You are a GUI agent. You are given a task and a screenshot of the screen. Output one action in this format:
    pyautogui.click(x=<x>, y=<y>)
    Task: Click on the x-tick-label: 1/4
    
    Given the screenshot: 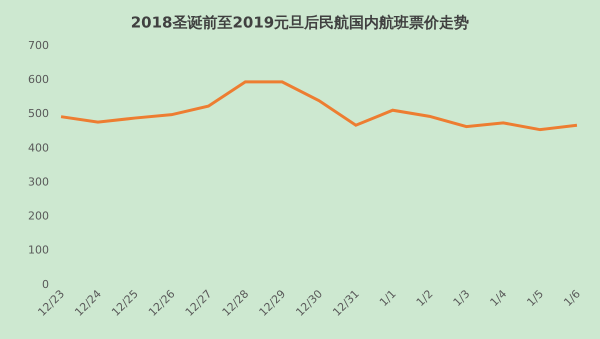 What is the action you would take?
    pyautogui.click(x=499, y=298)
    